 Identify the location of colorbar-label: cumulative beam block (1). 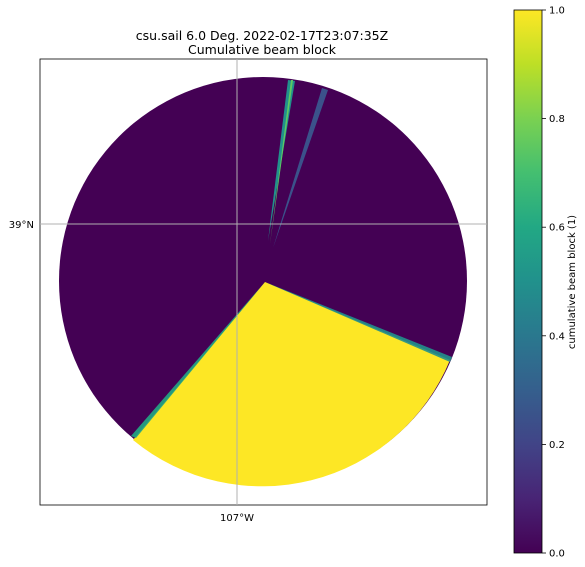
(572, 282).